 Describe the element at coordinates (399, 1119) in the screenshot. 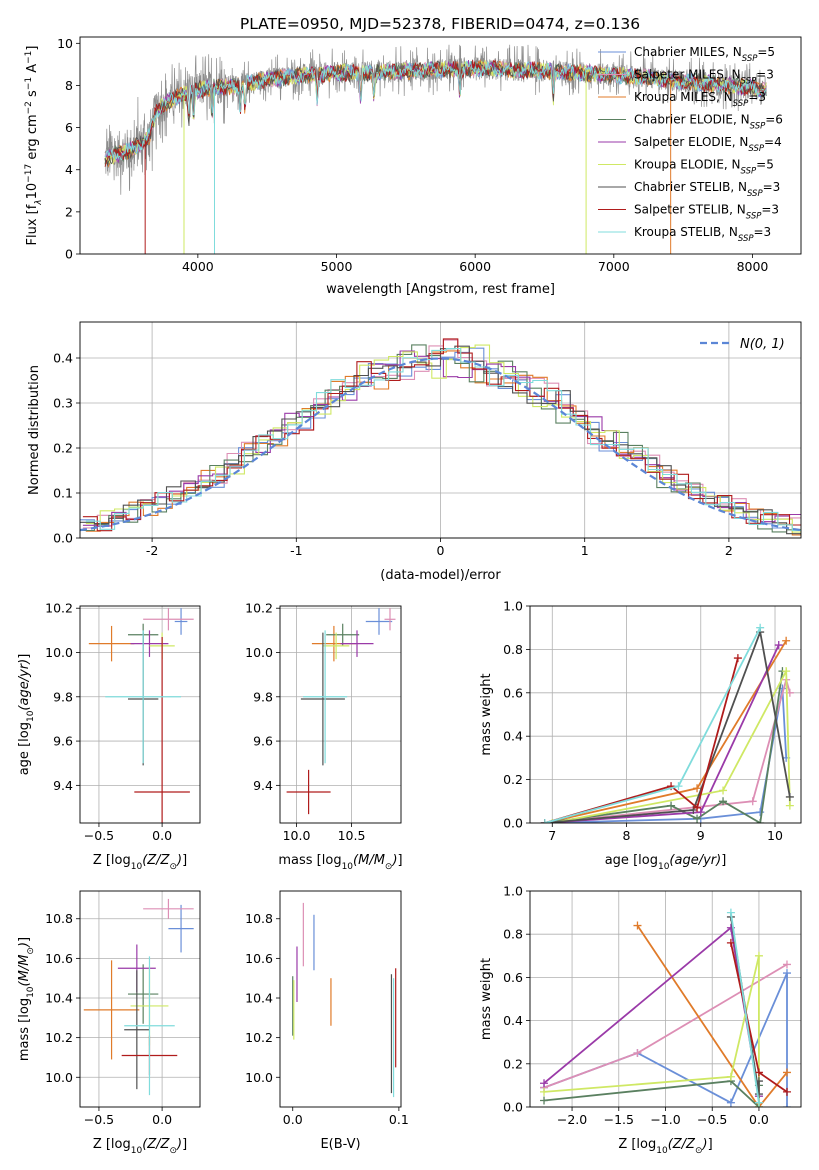

I see `x-tick-label: 0.1` at that location.